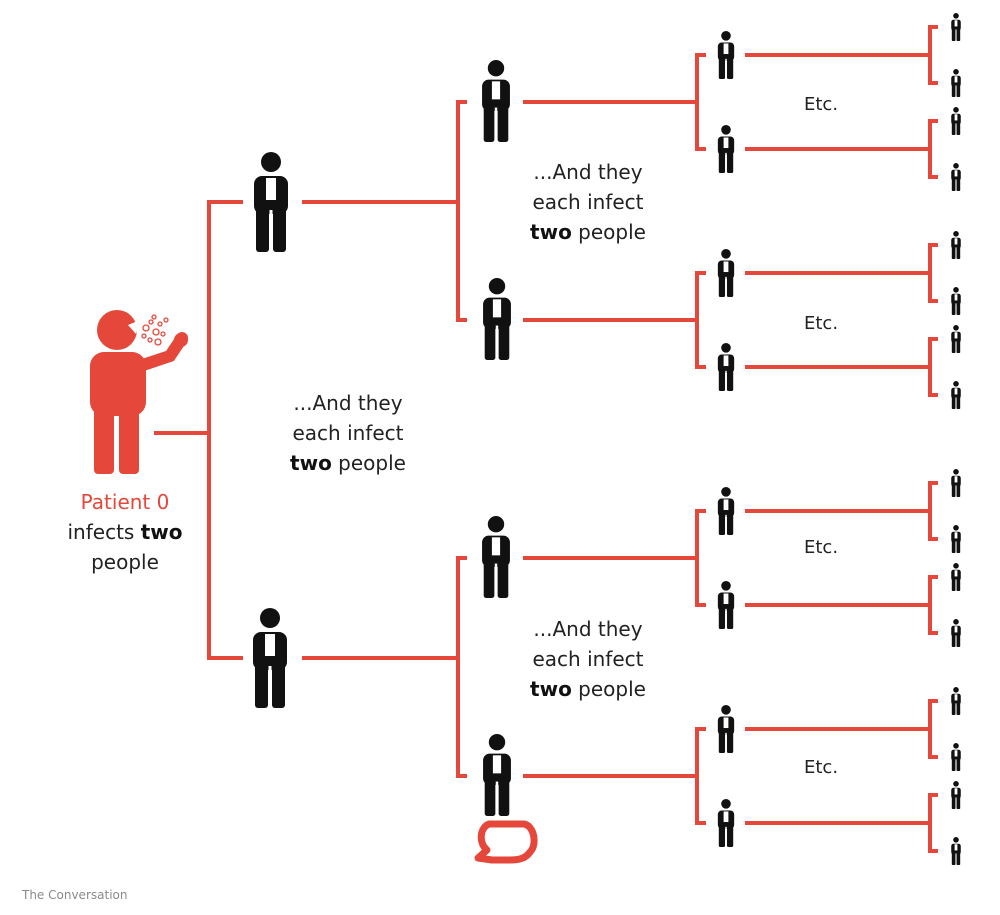  I want to click on patient-zero-caption: Patient 0 infects two people, so click(125, 532).